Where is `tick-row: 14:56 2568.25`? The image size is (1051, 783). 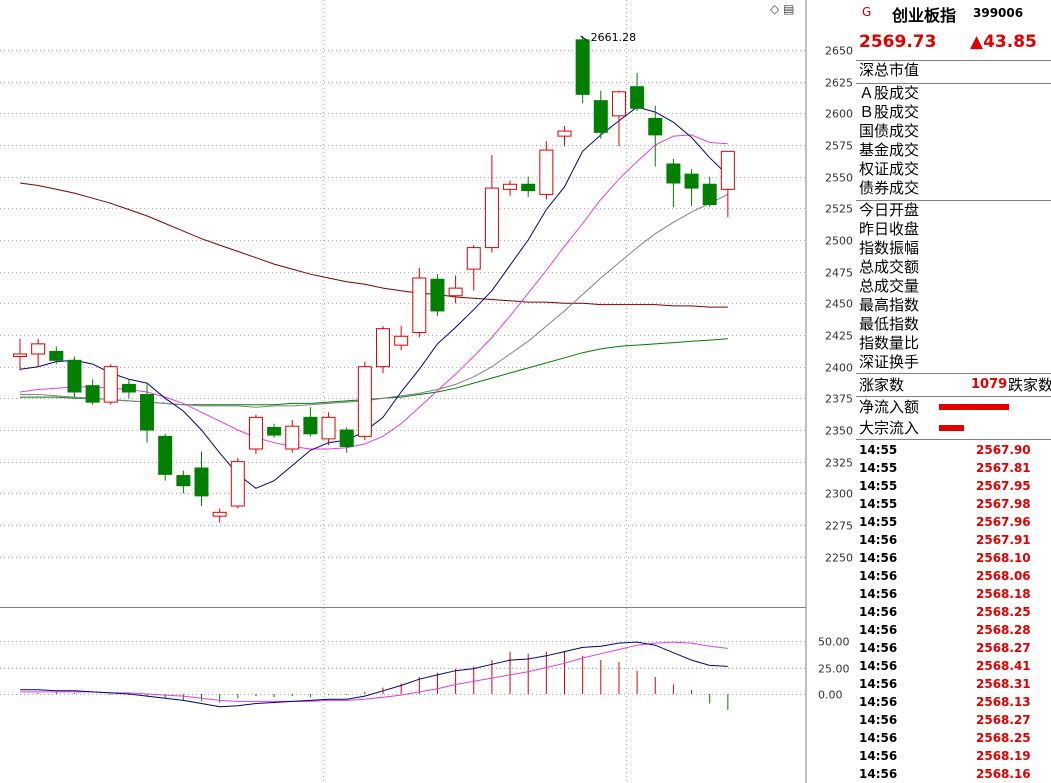 tick-row: 14:56 2568.25 is located at coordinates (953, 612).